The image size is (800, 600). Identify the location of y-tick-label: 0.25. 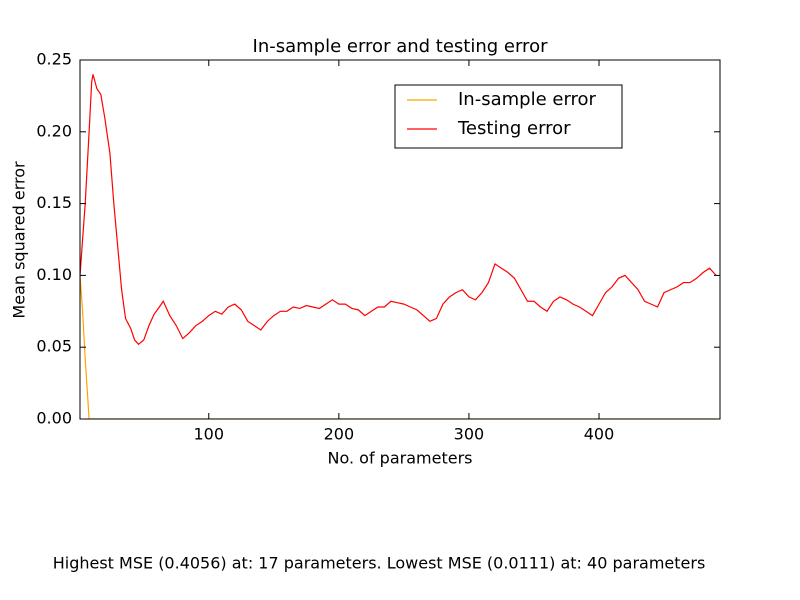
(54, 59).